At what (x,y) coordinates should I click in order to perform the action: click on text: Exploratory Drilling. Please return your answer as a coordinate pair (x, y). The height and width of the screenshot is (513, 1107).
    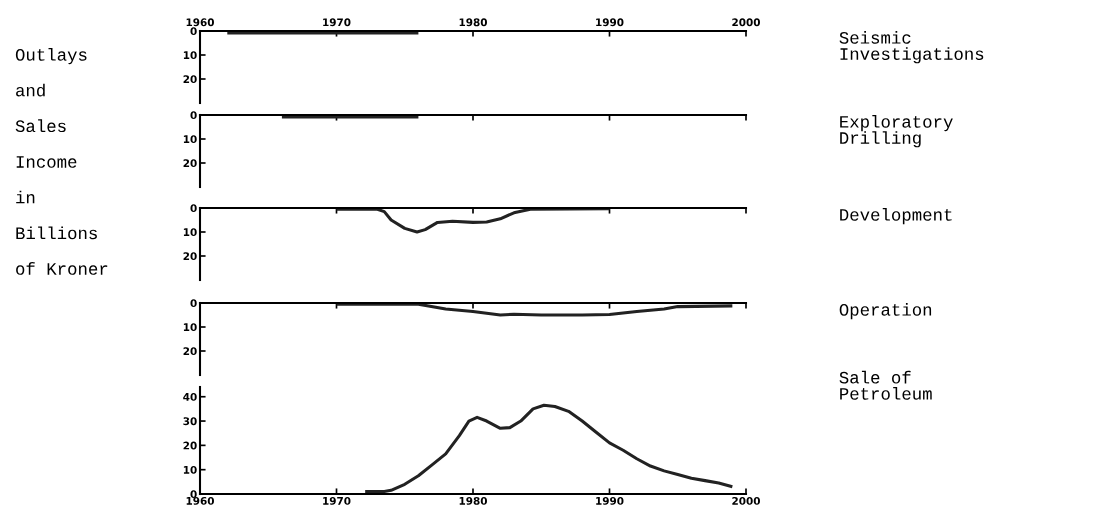
    Looking at the image, I should click on (896, 131).